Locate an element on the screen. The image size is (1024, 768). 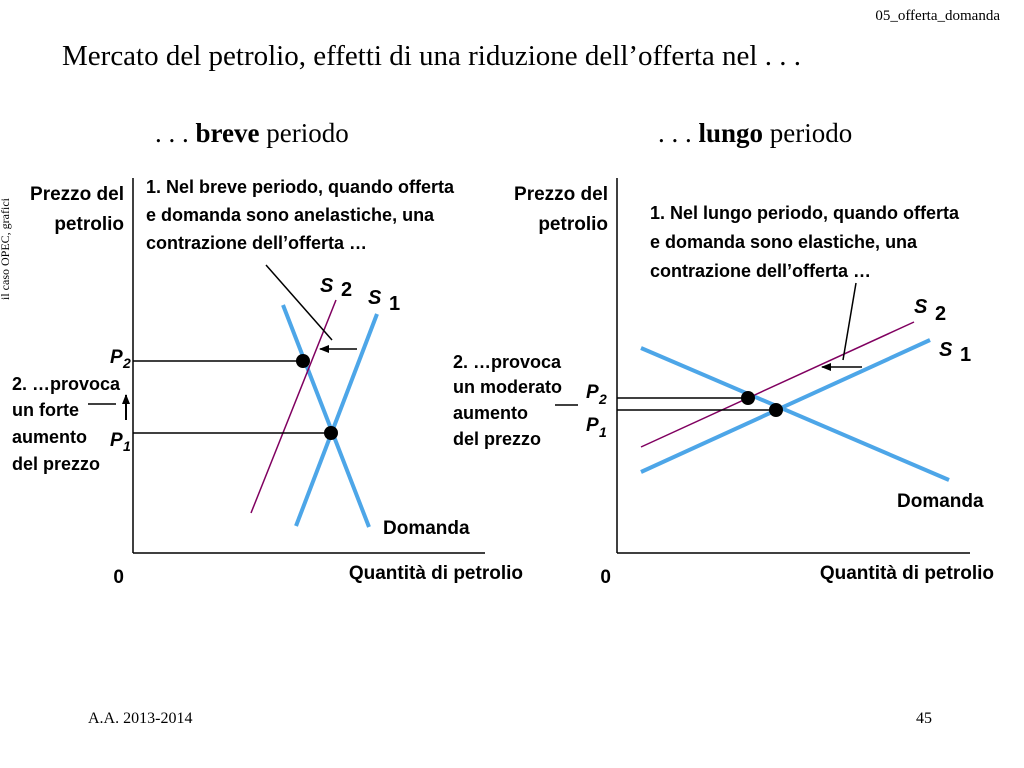
note-line-1: 1. Nel breve periodo, quando offerta is located at coordinates (300, 187).